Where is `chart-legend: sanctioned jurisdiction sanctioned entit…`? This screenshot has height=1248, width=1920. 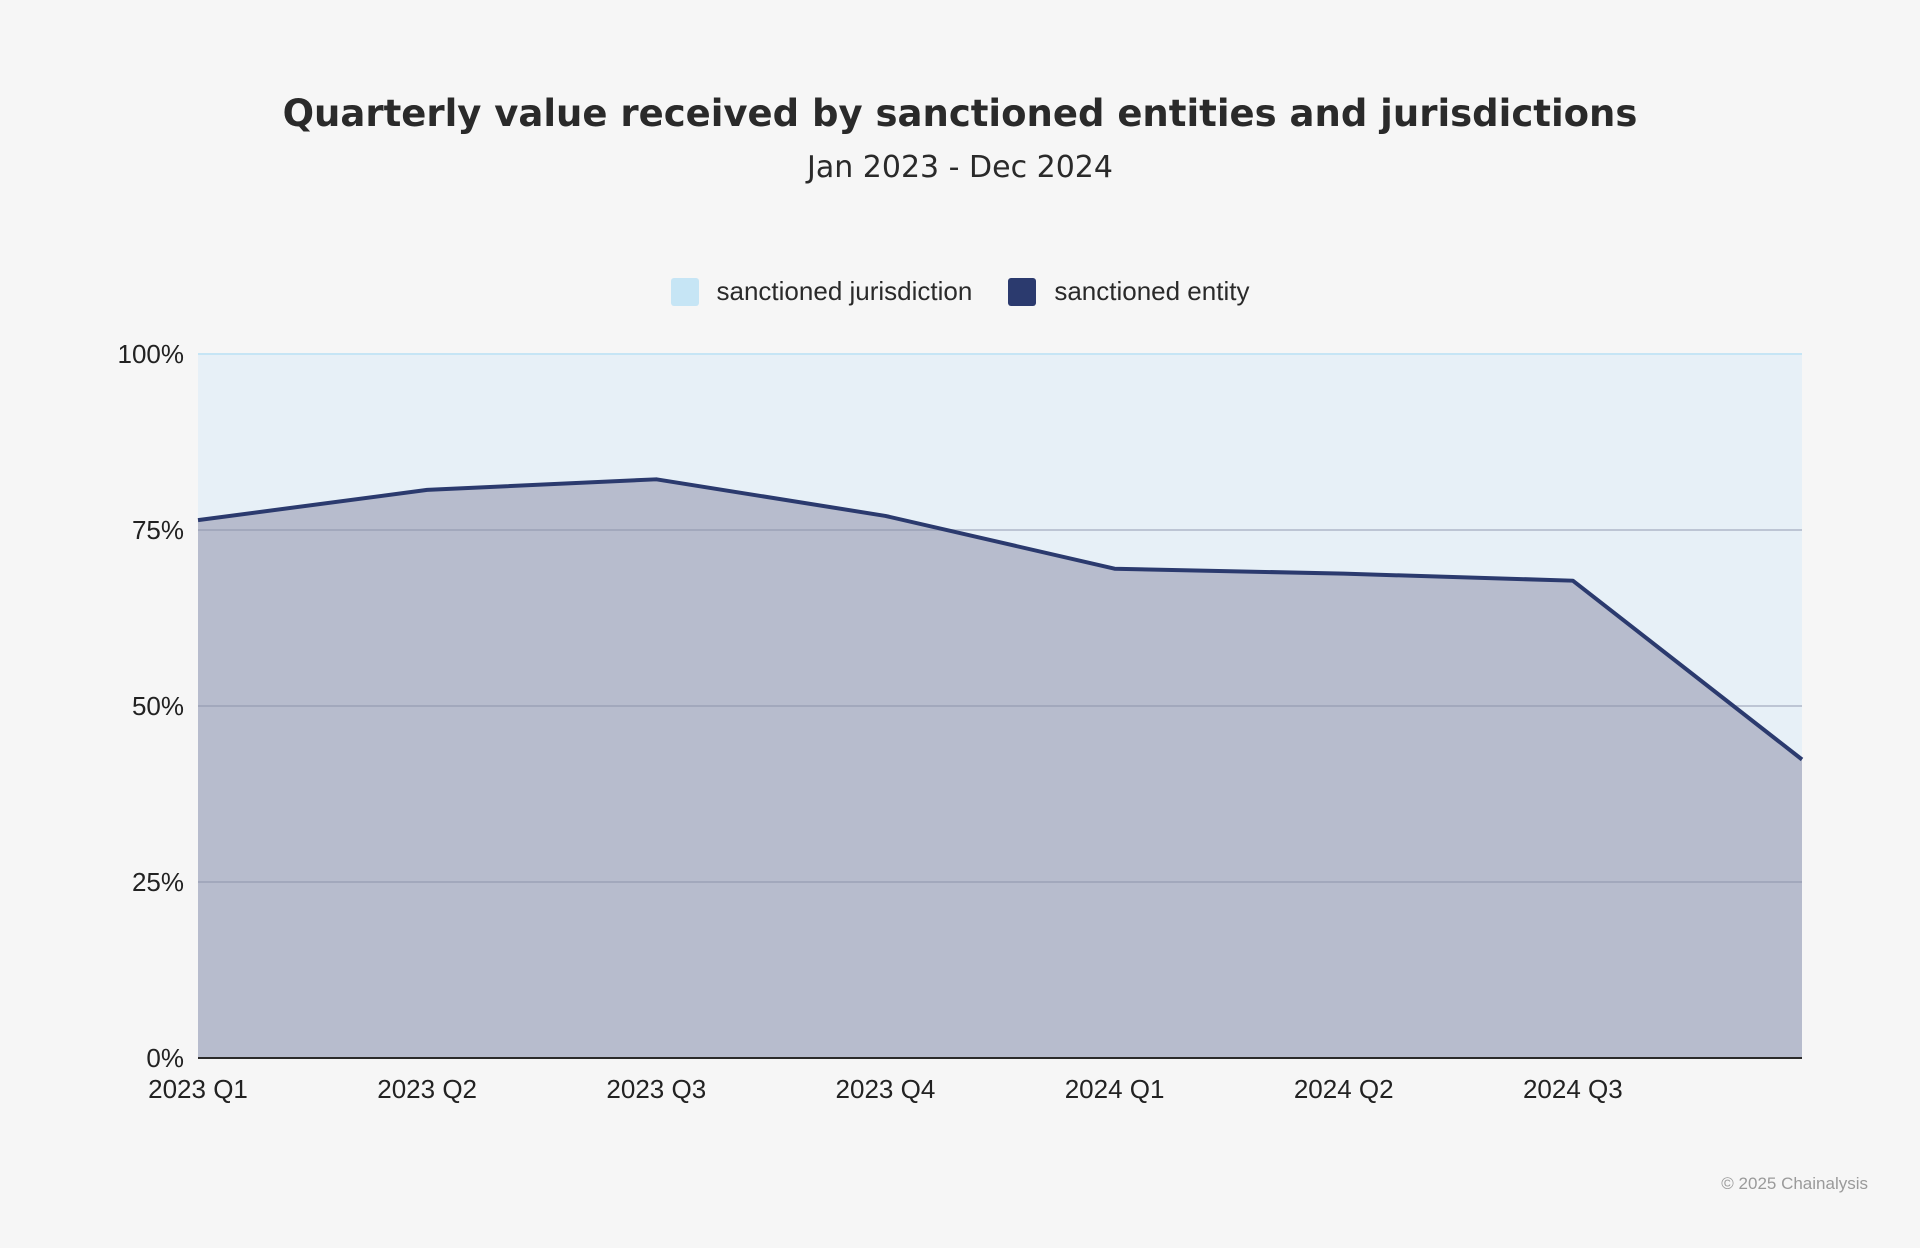
chart-legend: sanctioned jurisdiction sanctioned entit… is located at coordinates (960, 291).